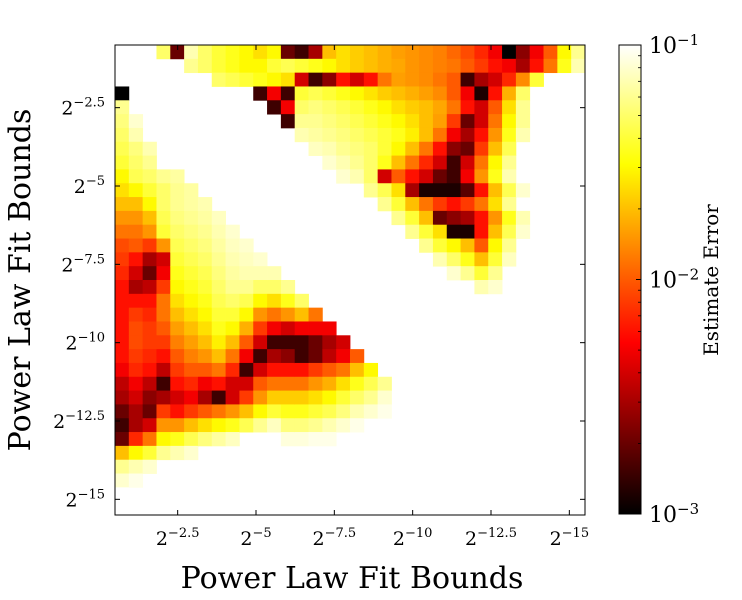 Image resolution: width=742 pixels, height=600 pixels. What do you see at coordinates (79, 421) in the screenshot?
I see `y-tick-label: 2−12.5` at bounding box center [79, 421].